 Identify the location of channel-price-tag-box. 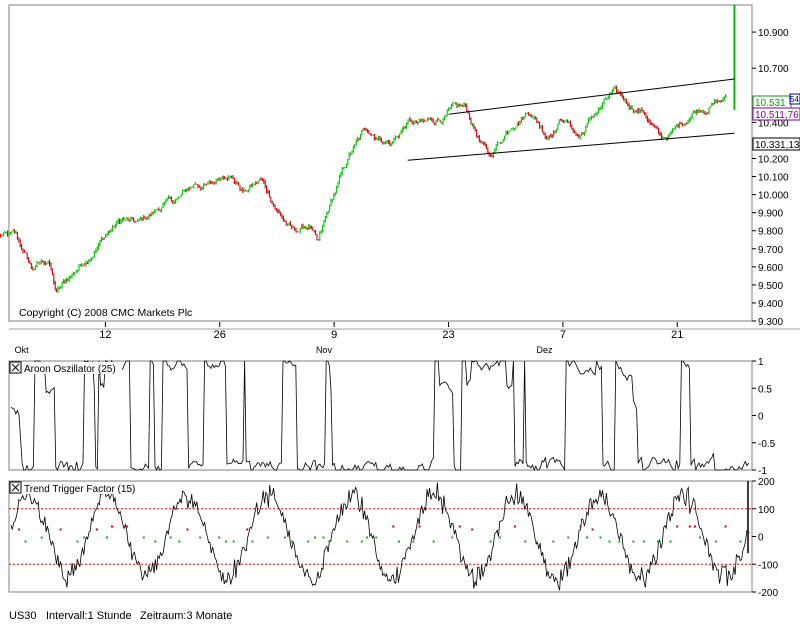
(776, 144).